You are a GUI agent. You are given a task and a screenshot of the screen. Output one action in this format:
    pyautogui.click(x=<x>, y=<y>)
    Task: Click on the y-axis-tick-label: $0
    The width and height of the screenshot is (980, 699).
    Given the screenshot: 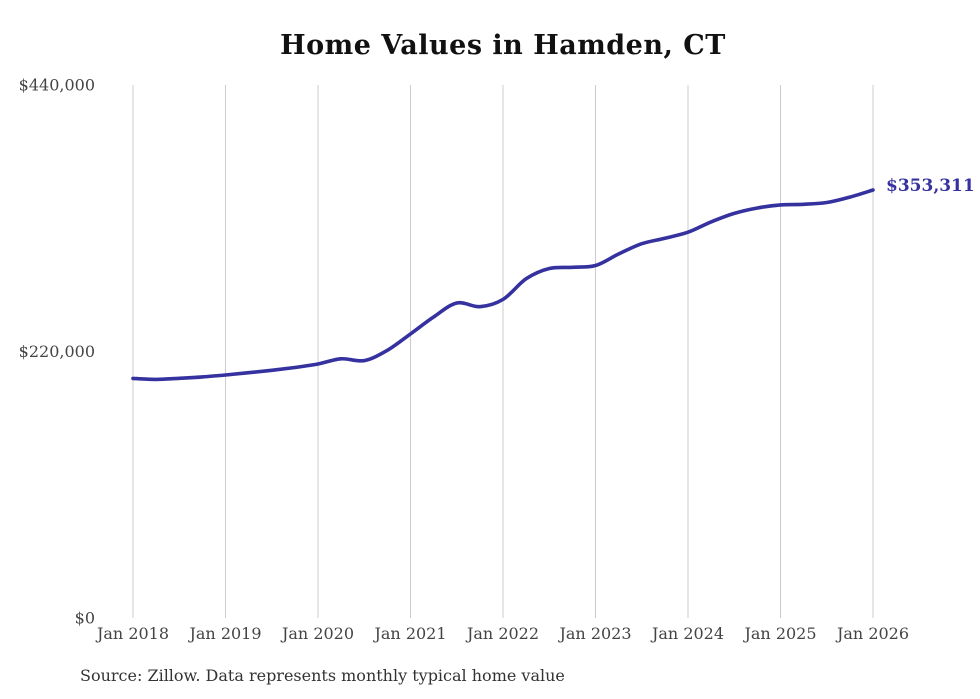 What is the action you would take?
    pyautogui.click(x=85, y=618)
    